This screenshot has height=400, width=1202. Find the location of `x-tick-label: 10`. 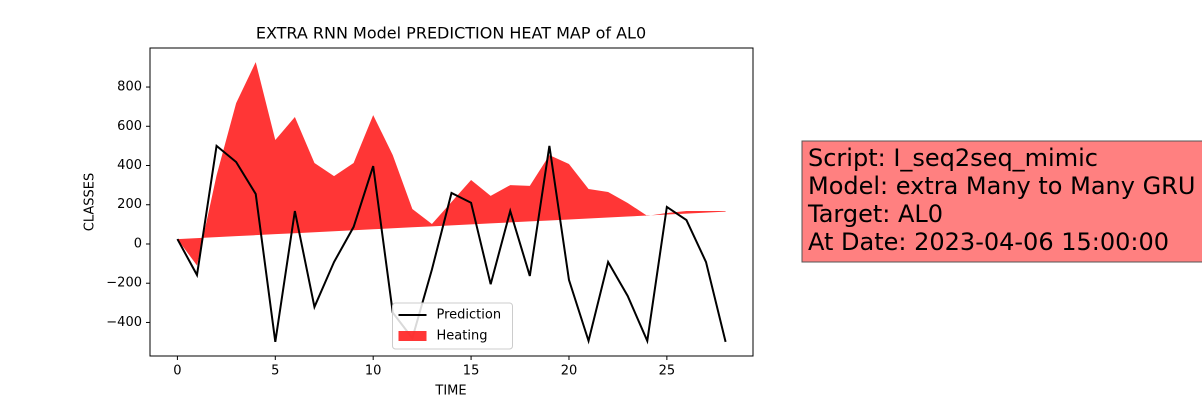

x-tick-label: 10 is located at coordinates (373, 371).